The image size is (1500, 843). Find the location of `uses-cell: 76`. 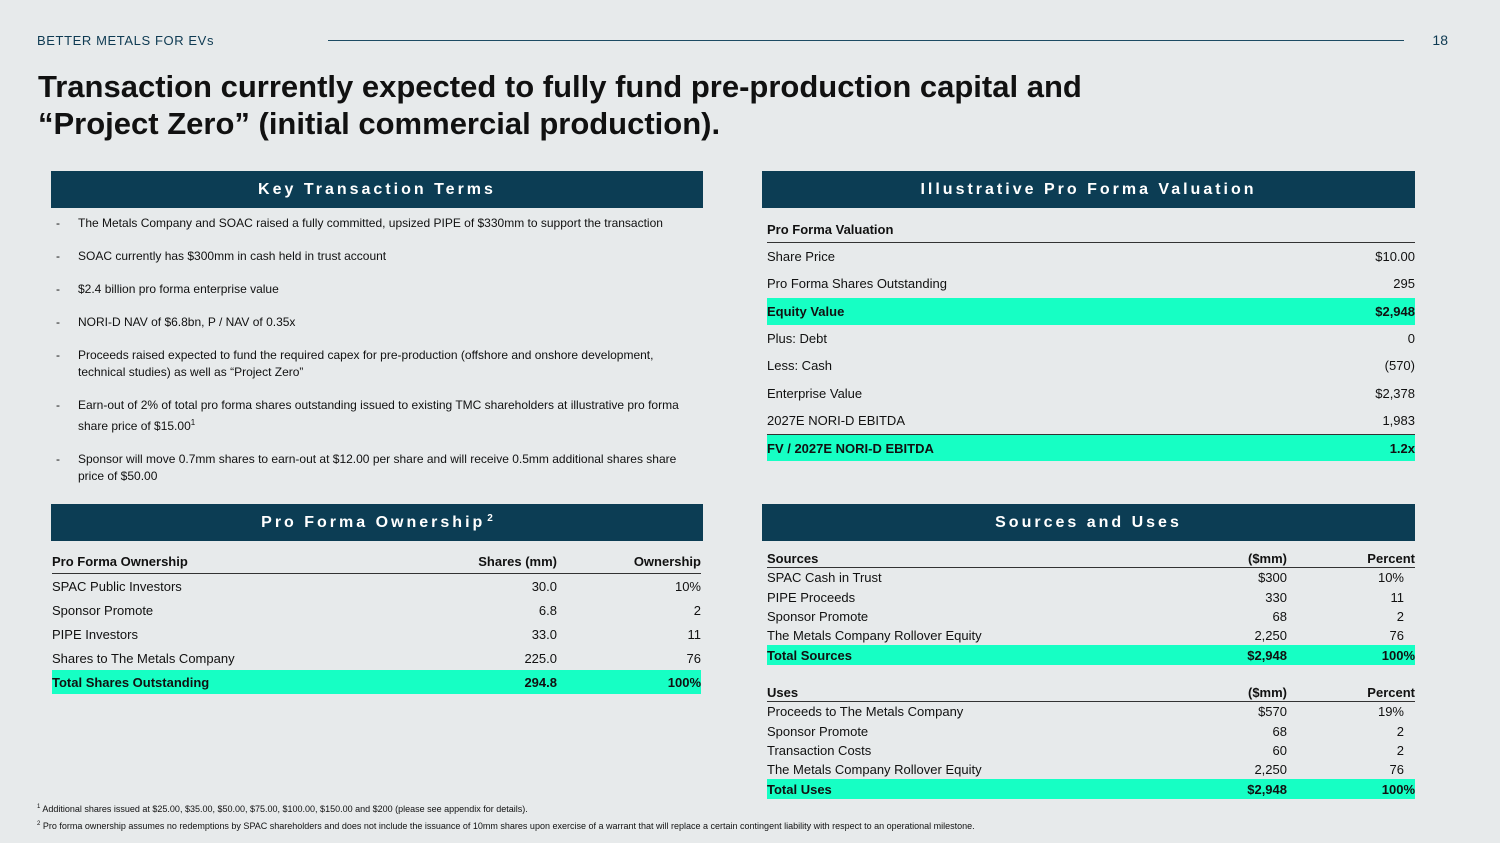

uses-cell: 76 is located at coordinates (1396, 770).